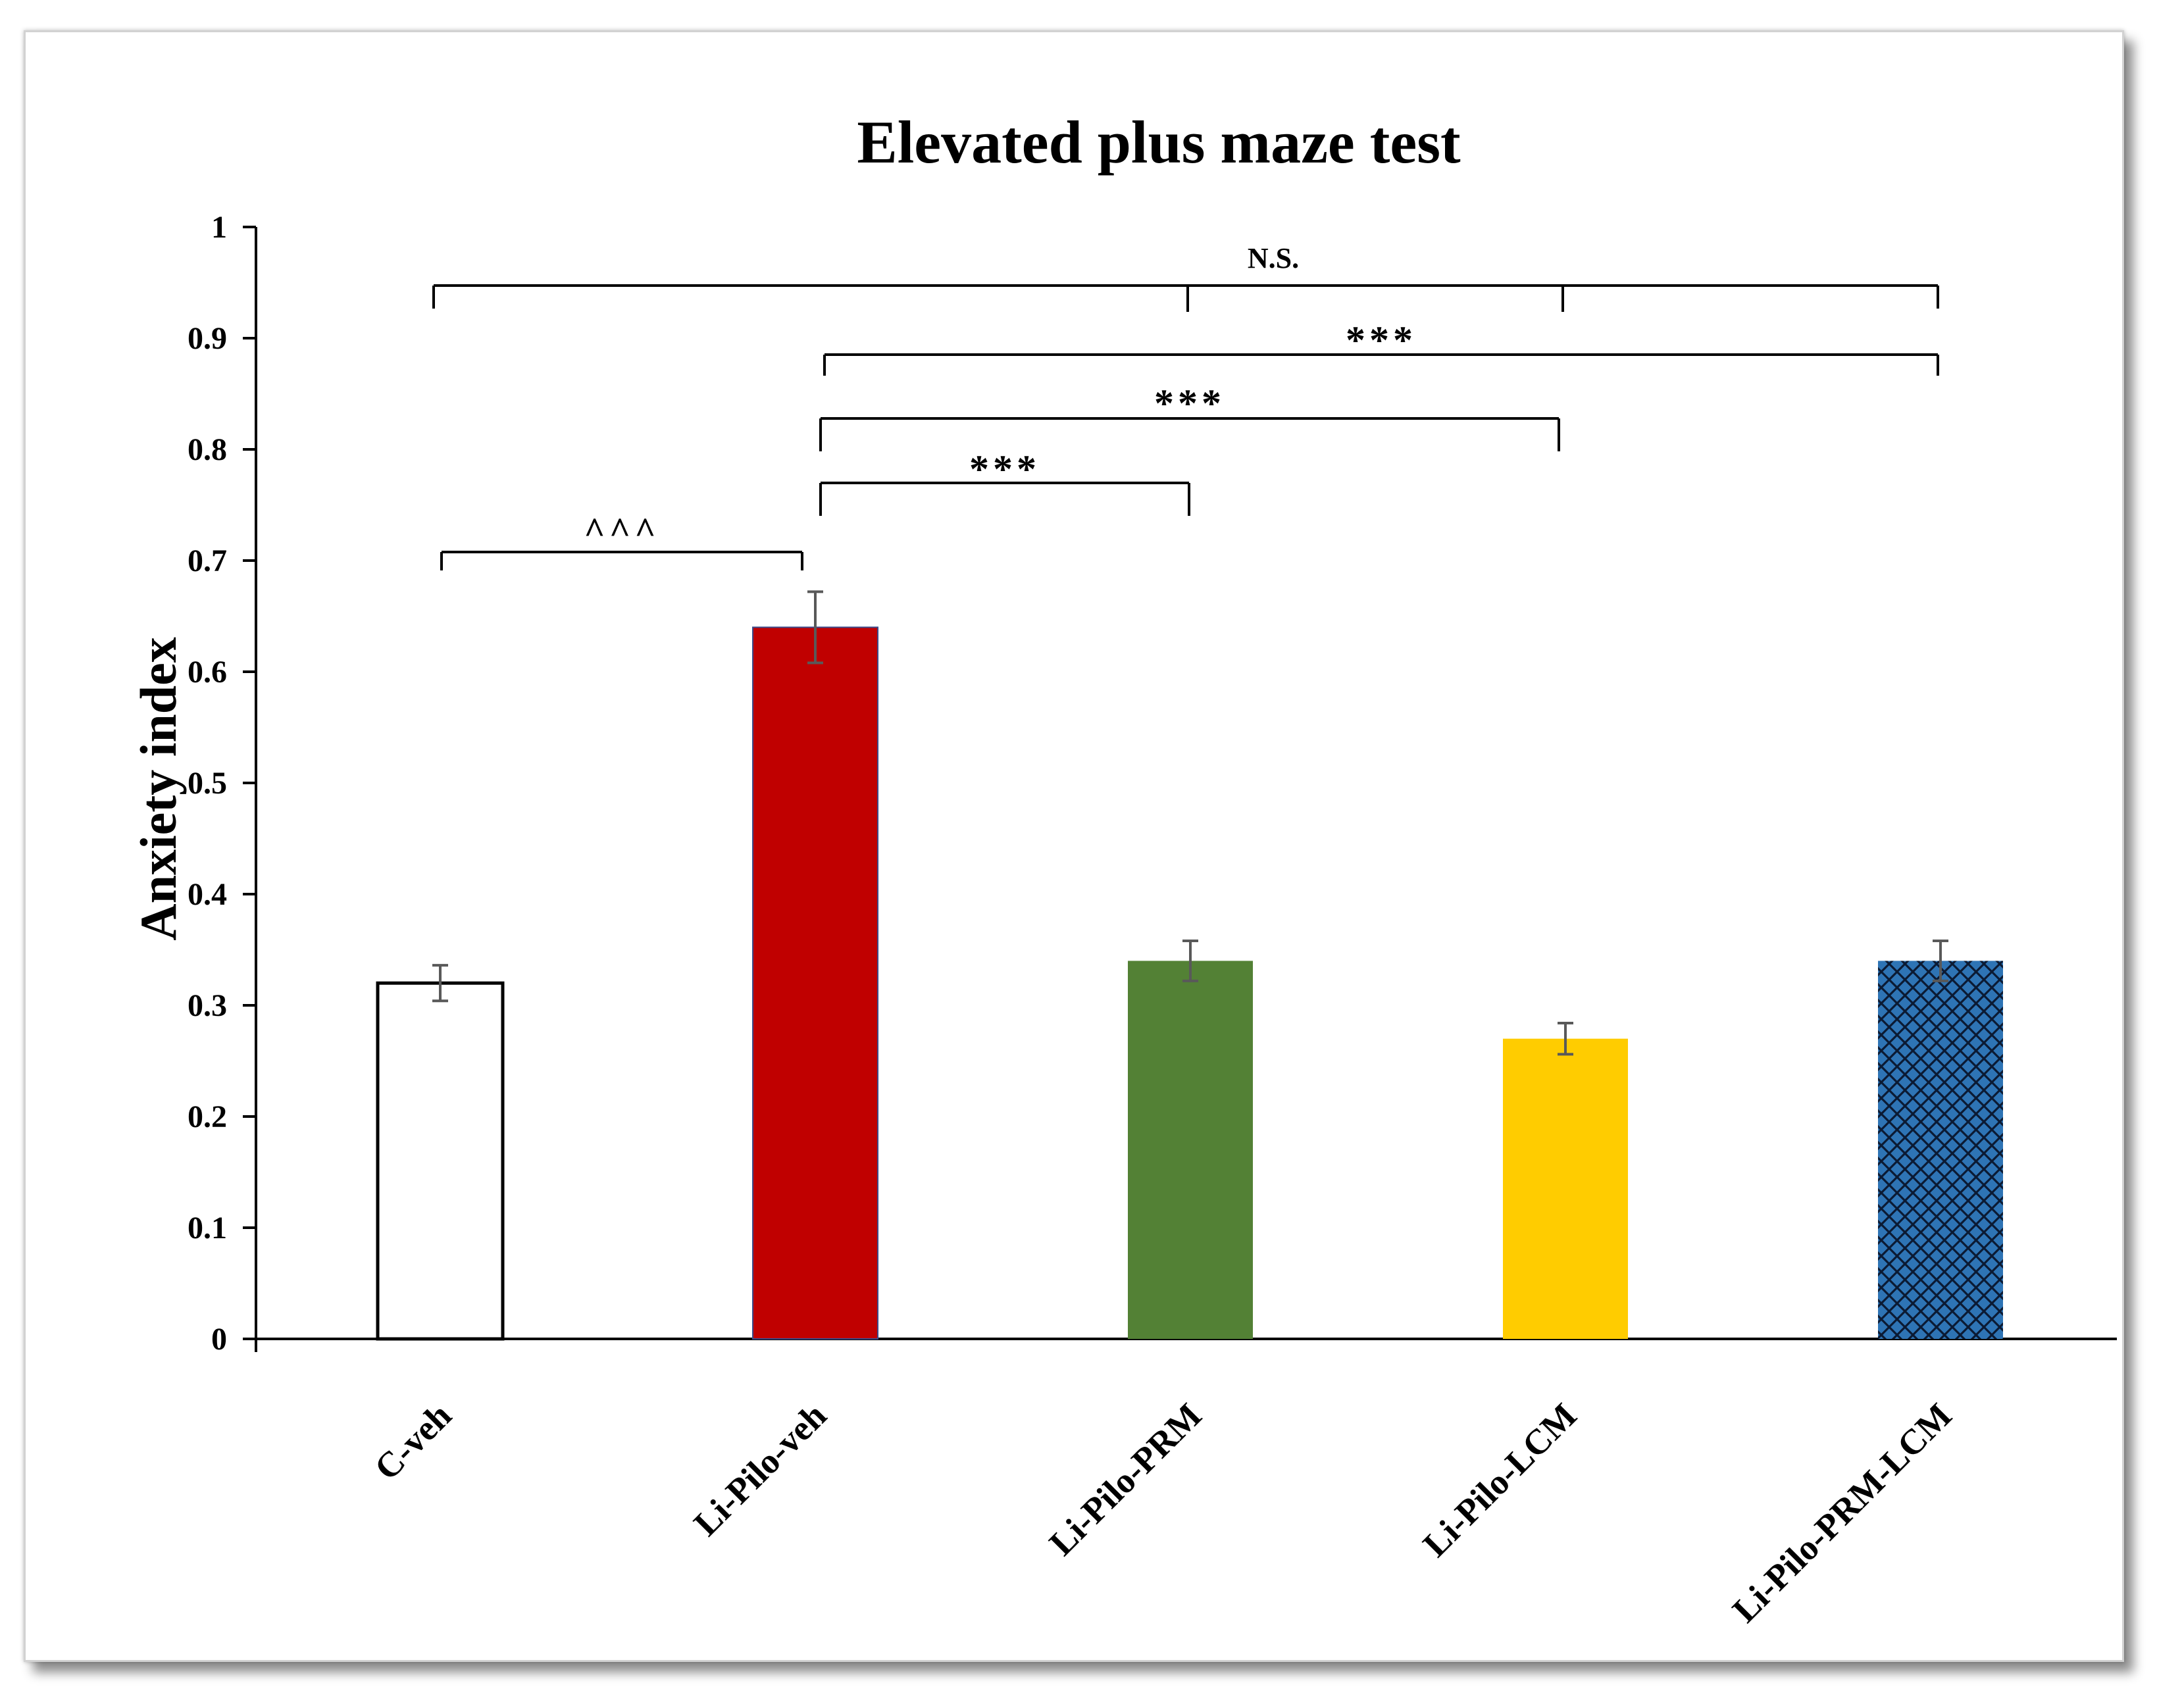 The image size is (2157, 1708). Describe the element at coordinates (413, 1441) in the screenshot. I see `x-tick-label: C-veh` at that location.